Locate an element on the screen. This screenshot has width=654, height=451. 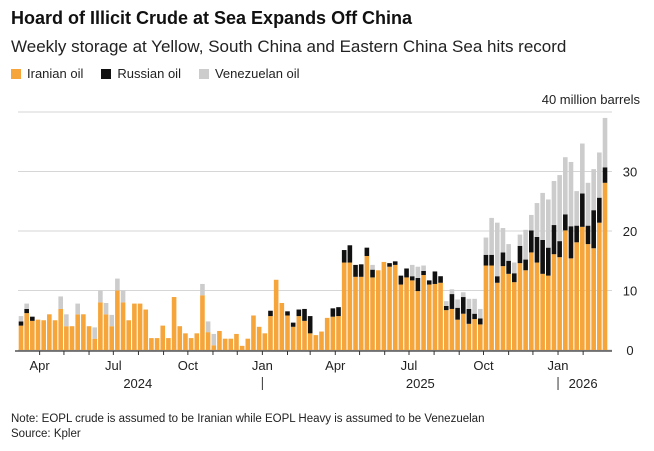
legend-swatch-russian is located at coordinates (106, 73).